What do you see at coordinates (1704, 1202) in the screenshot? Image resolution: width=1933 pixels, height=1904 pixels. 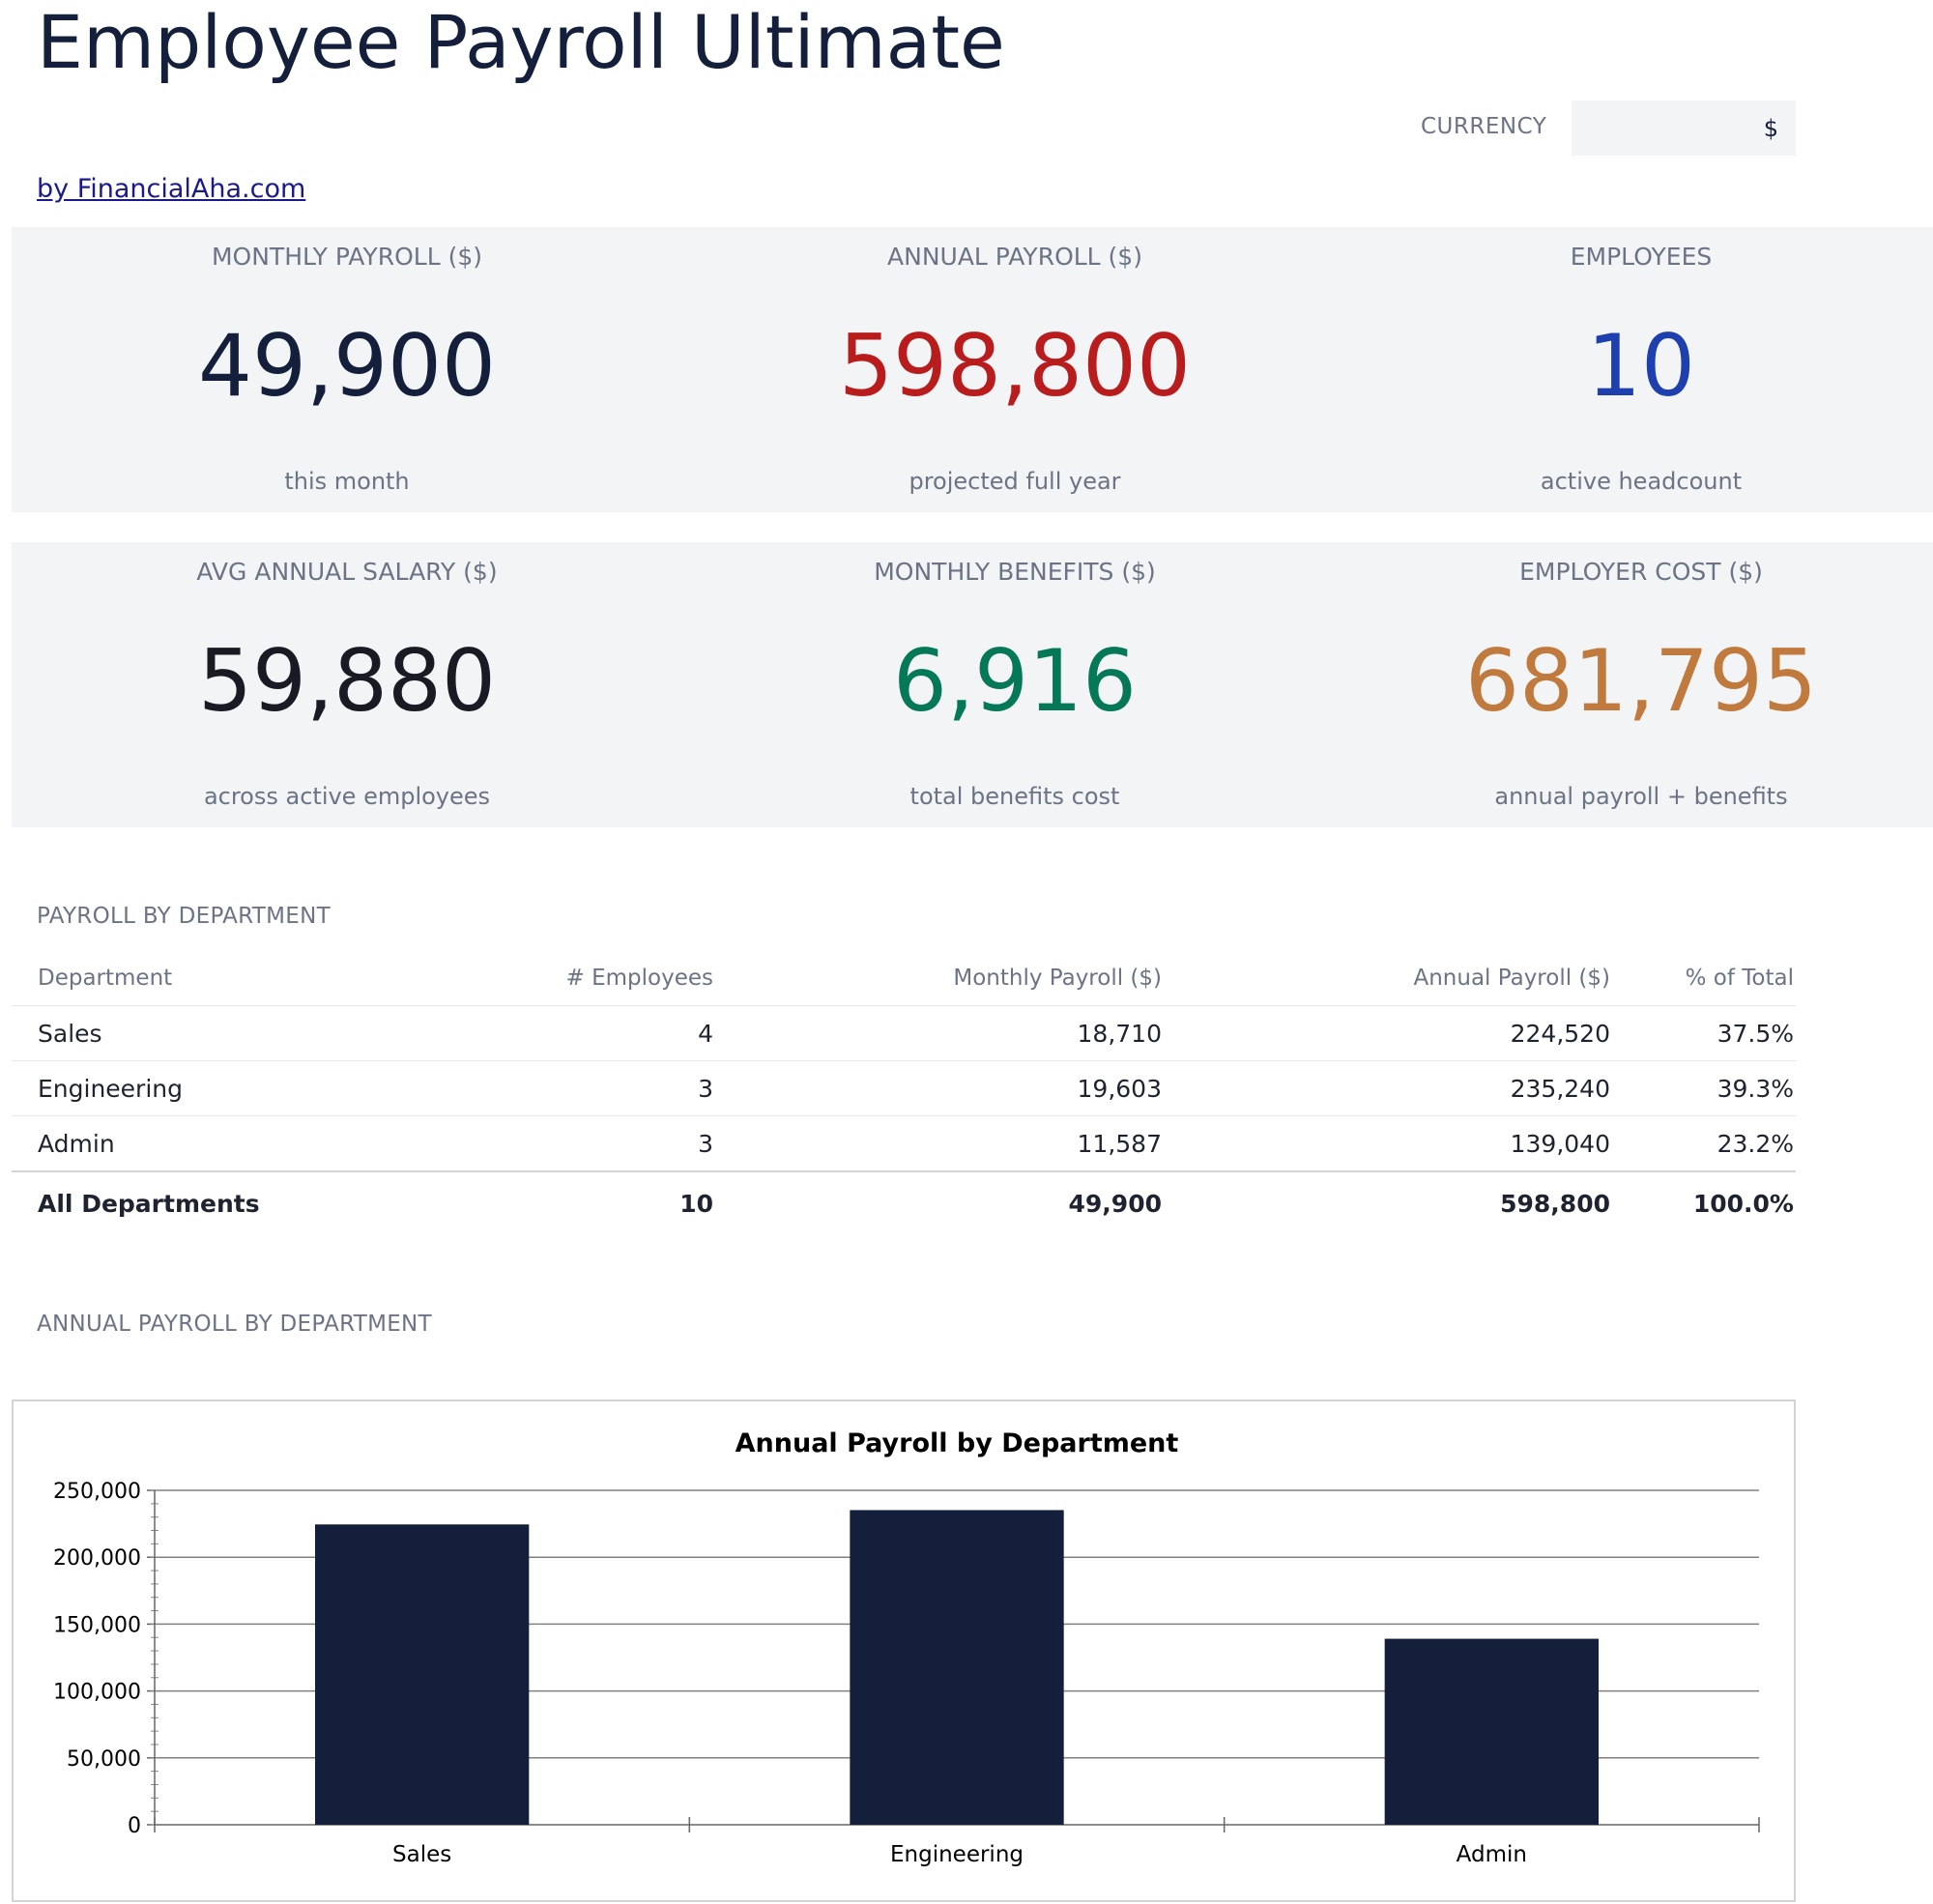 I see `cell-percent: 100.0%` at bounding box center [1704, 1202].